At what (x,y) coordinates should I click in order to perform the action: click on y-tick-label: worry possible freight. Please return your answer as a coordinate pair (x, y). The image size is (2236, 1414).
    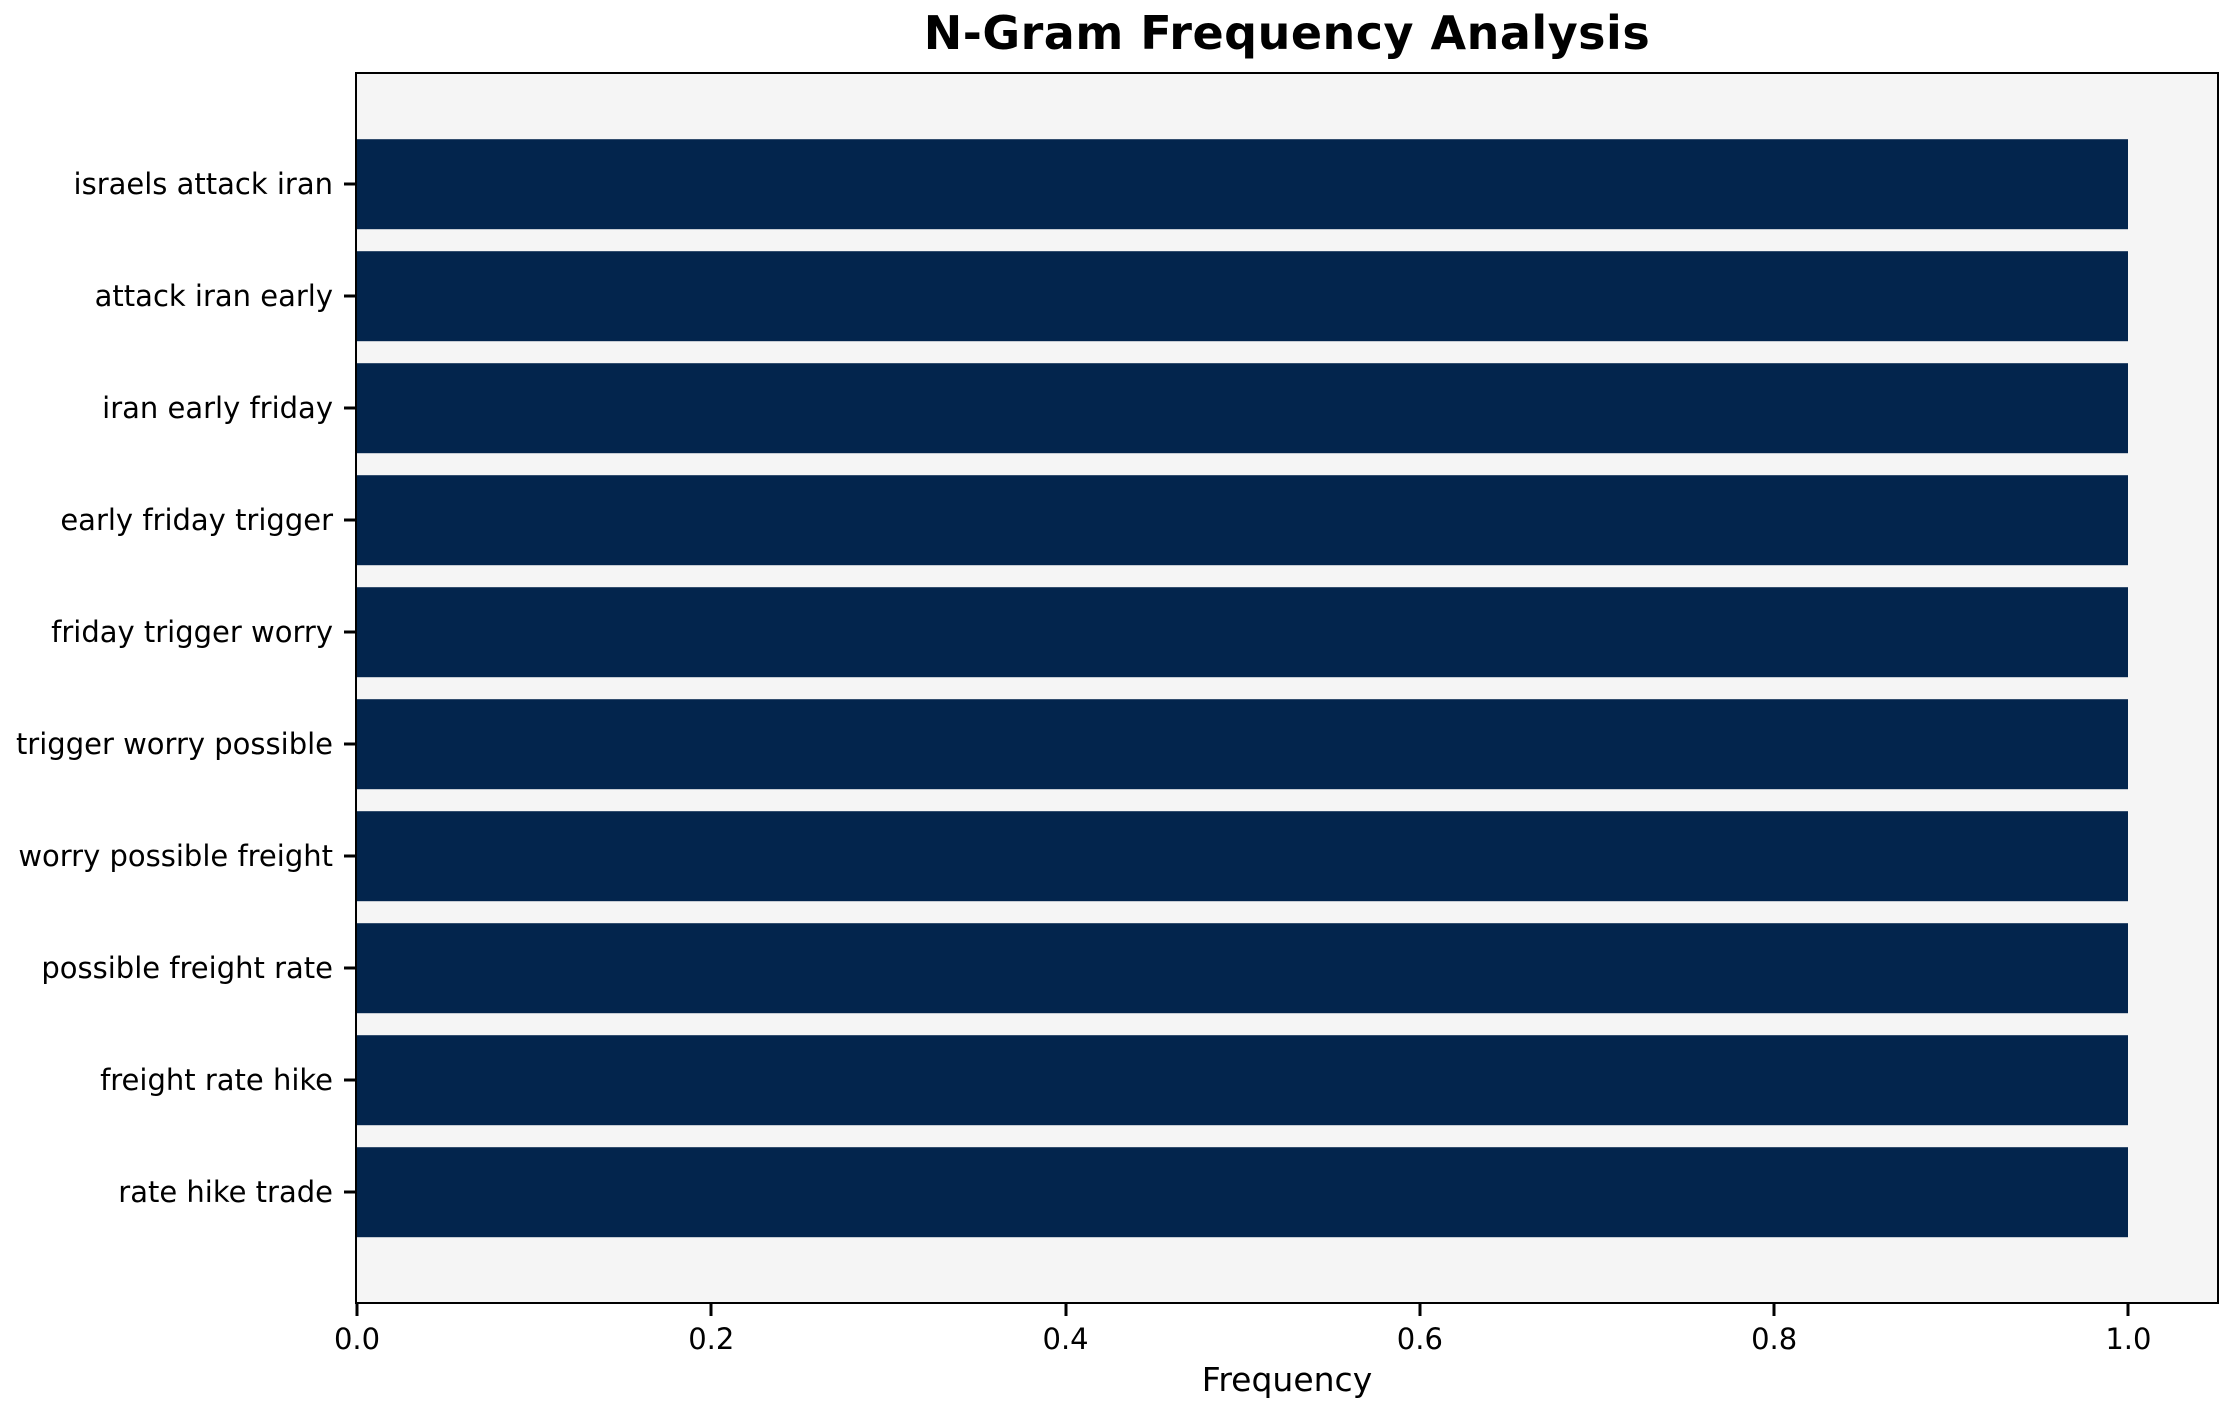
    Looking at the image, I should click on (175, 856).